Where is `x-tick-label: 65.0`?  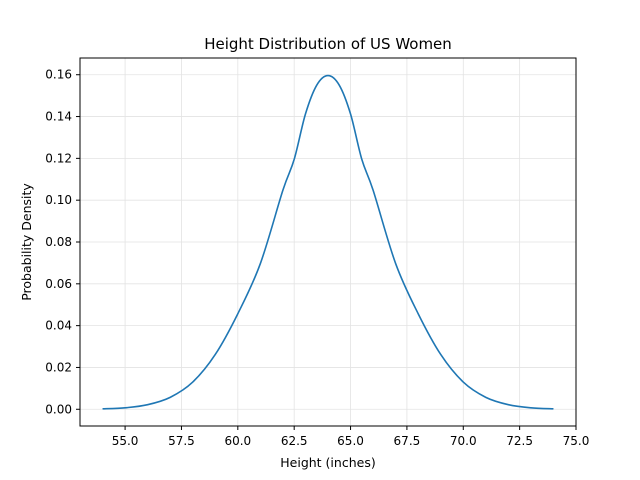 x-tick-label: 65.0 is located at coordinates (350, 441).